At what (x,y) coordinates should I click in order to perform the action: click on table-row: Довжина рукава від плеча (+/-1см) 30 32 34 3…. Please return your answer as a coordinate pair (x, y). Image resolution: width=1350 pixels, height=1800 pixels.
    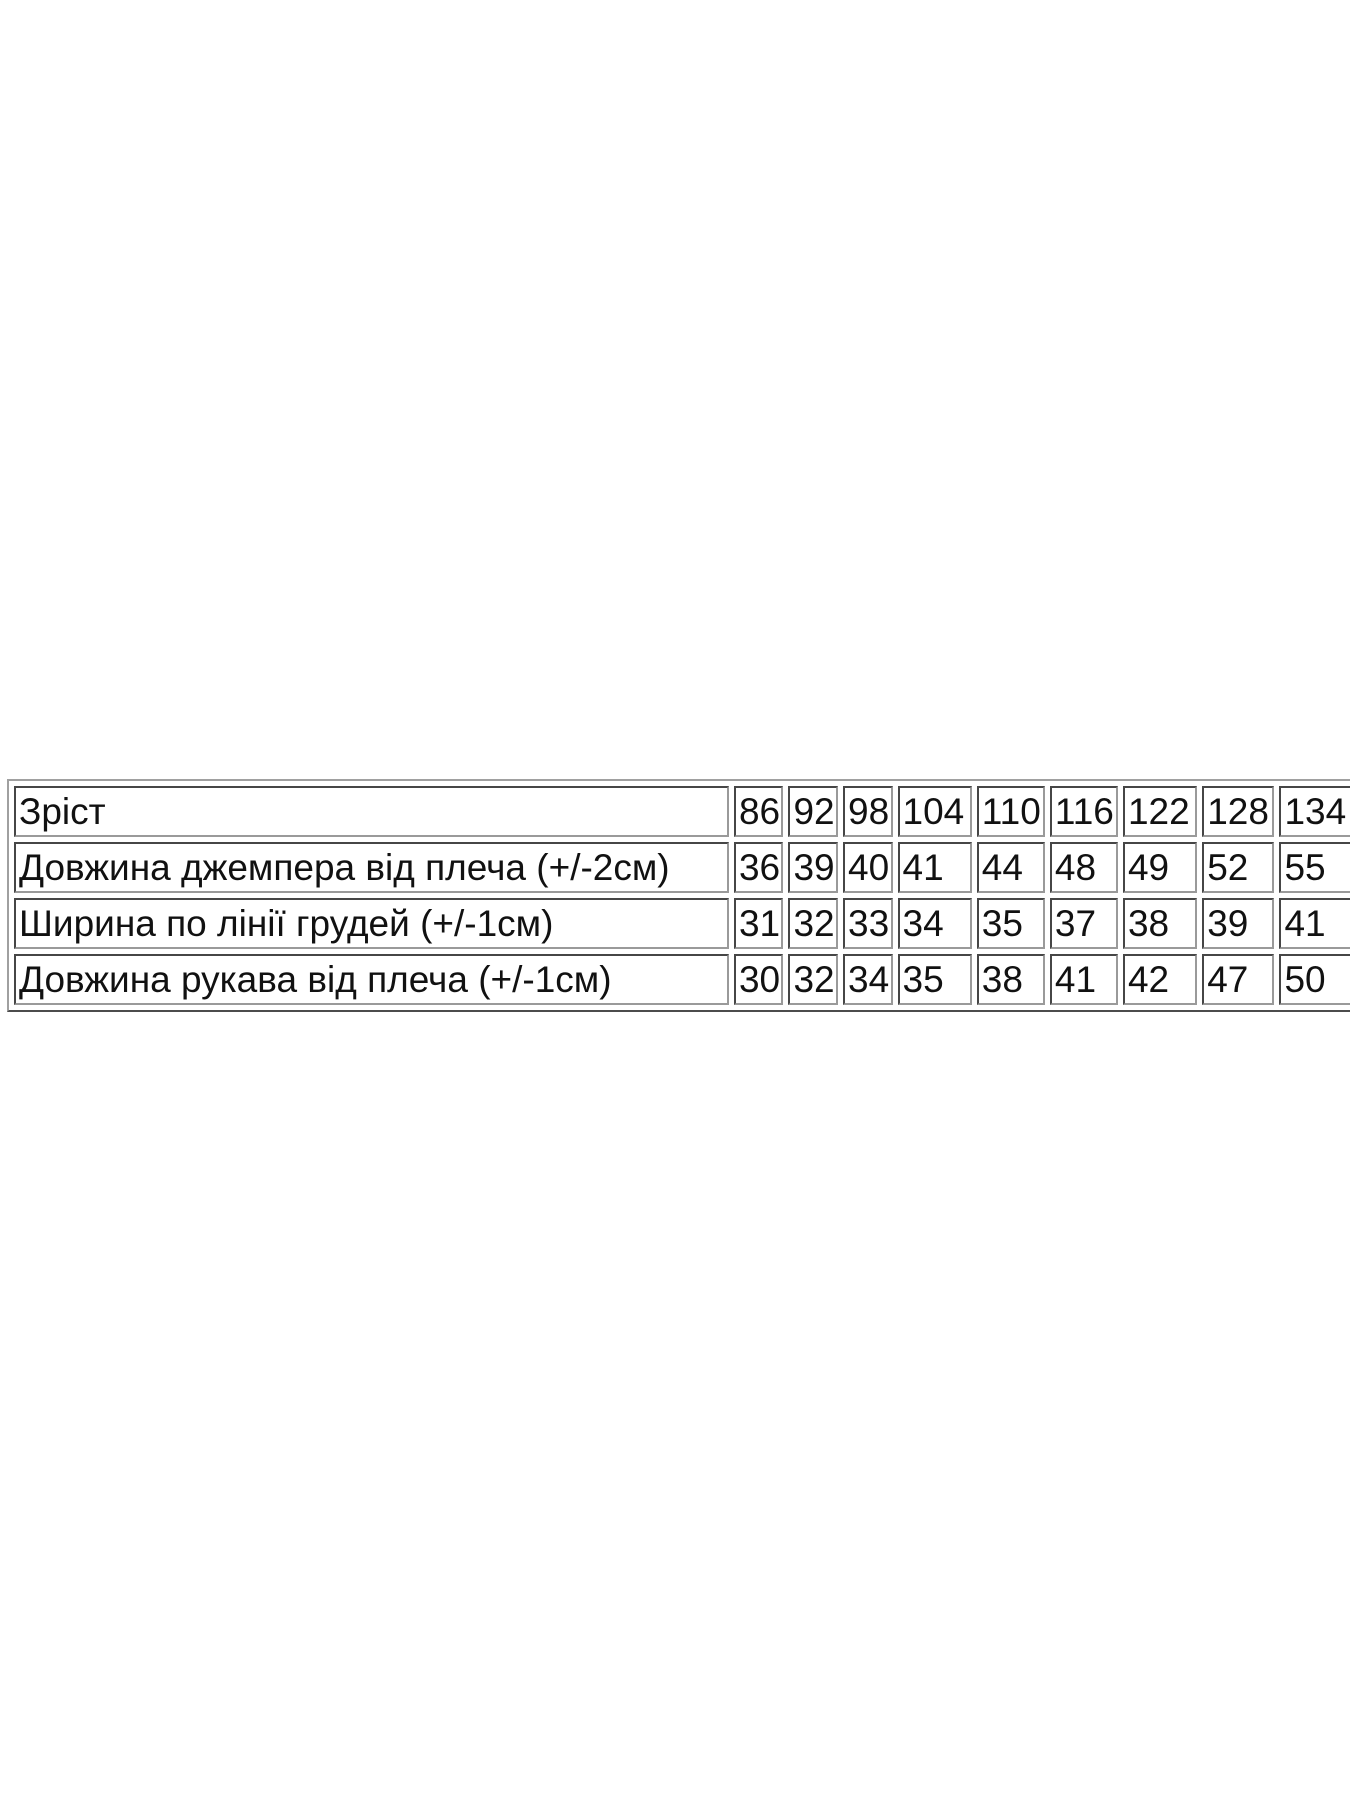
    Looking at the image, I should click on (682, 979).